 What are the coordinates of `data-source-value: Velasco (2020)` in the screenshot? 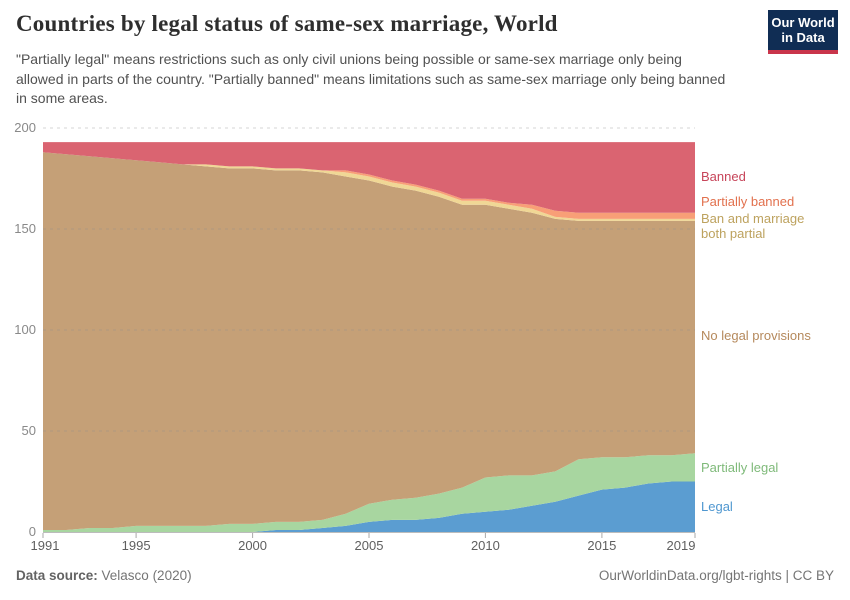 It's located at (144, 575).